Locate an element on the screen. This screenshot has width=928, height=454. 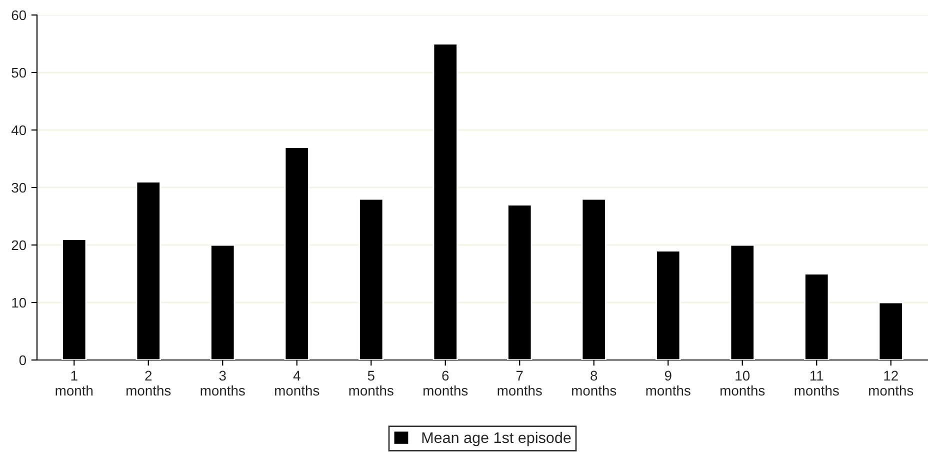
y-tick-label: 20 is located at coordinates (19, 245).